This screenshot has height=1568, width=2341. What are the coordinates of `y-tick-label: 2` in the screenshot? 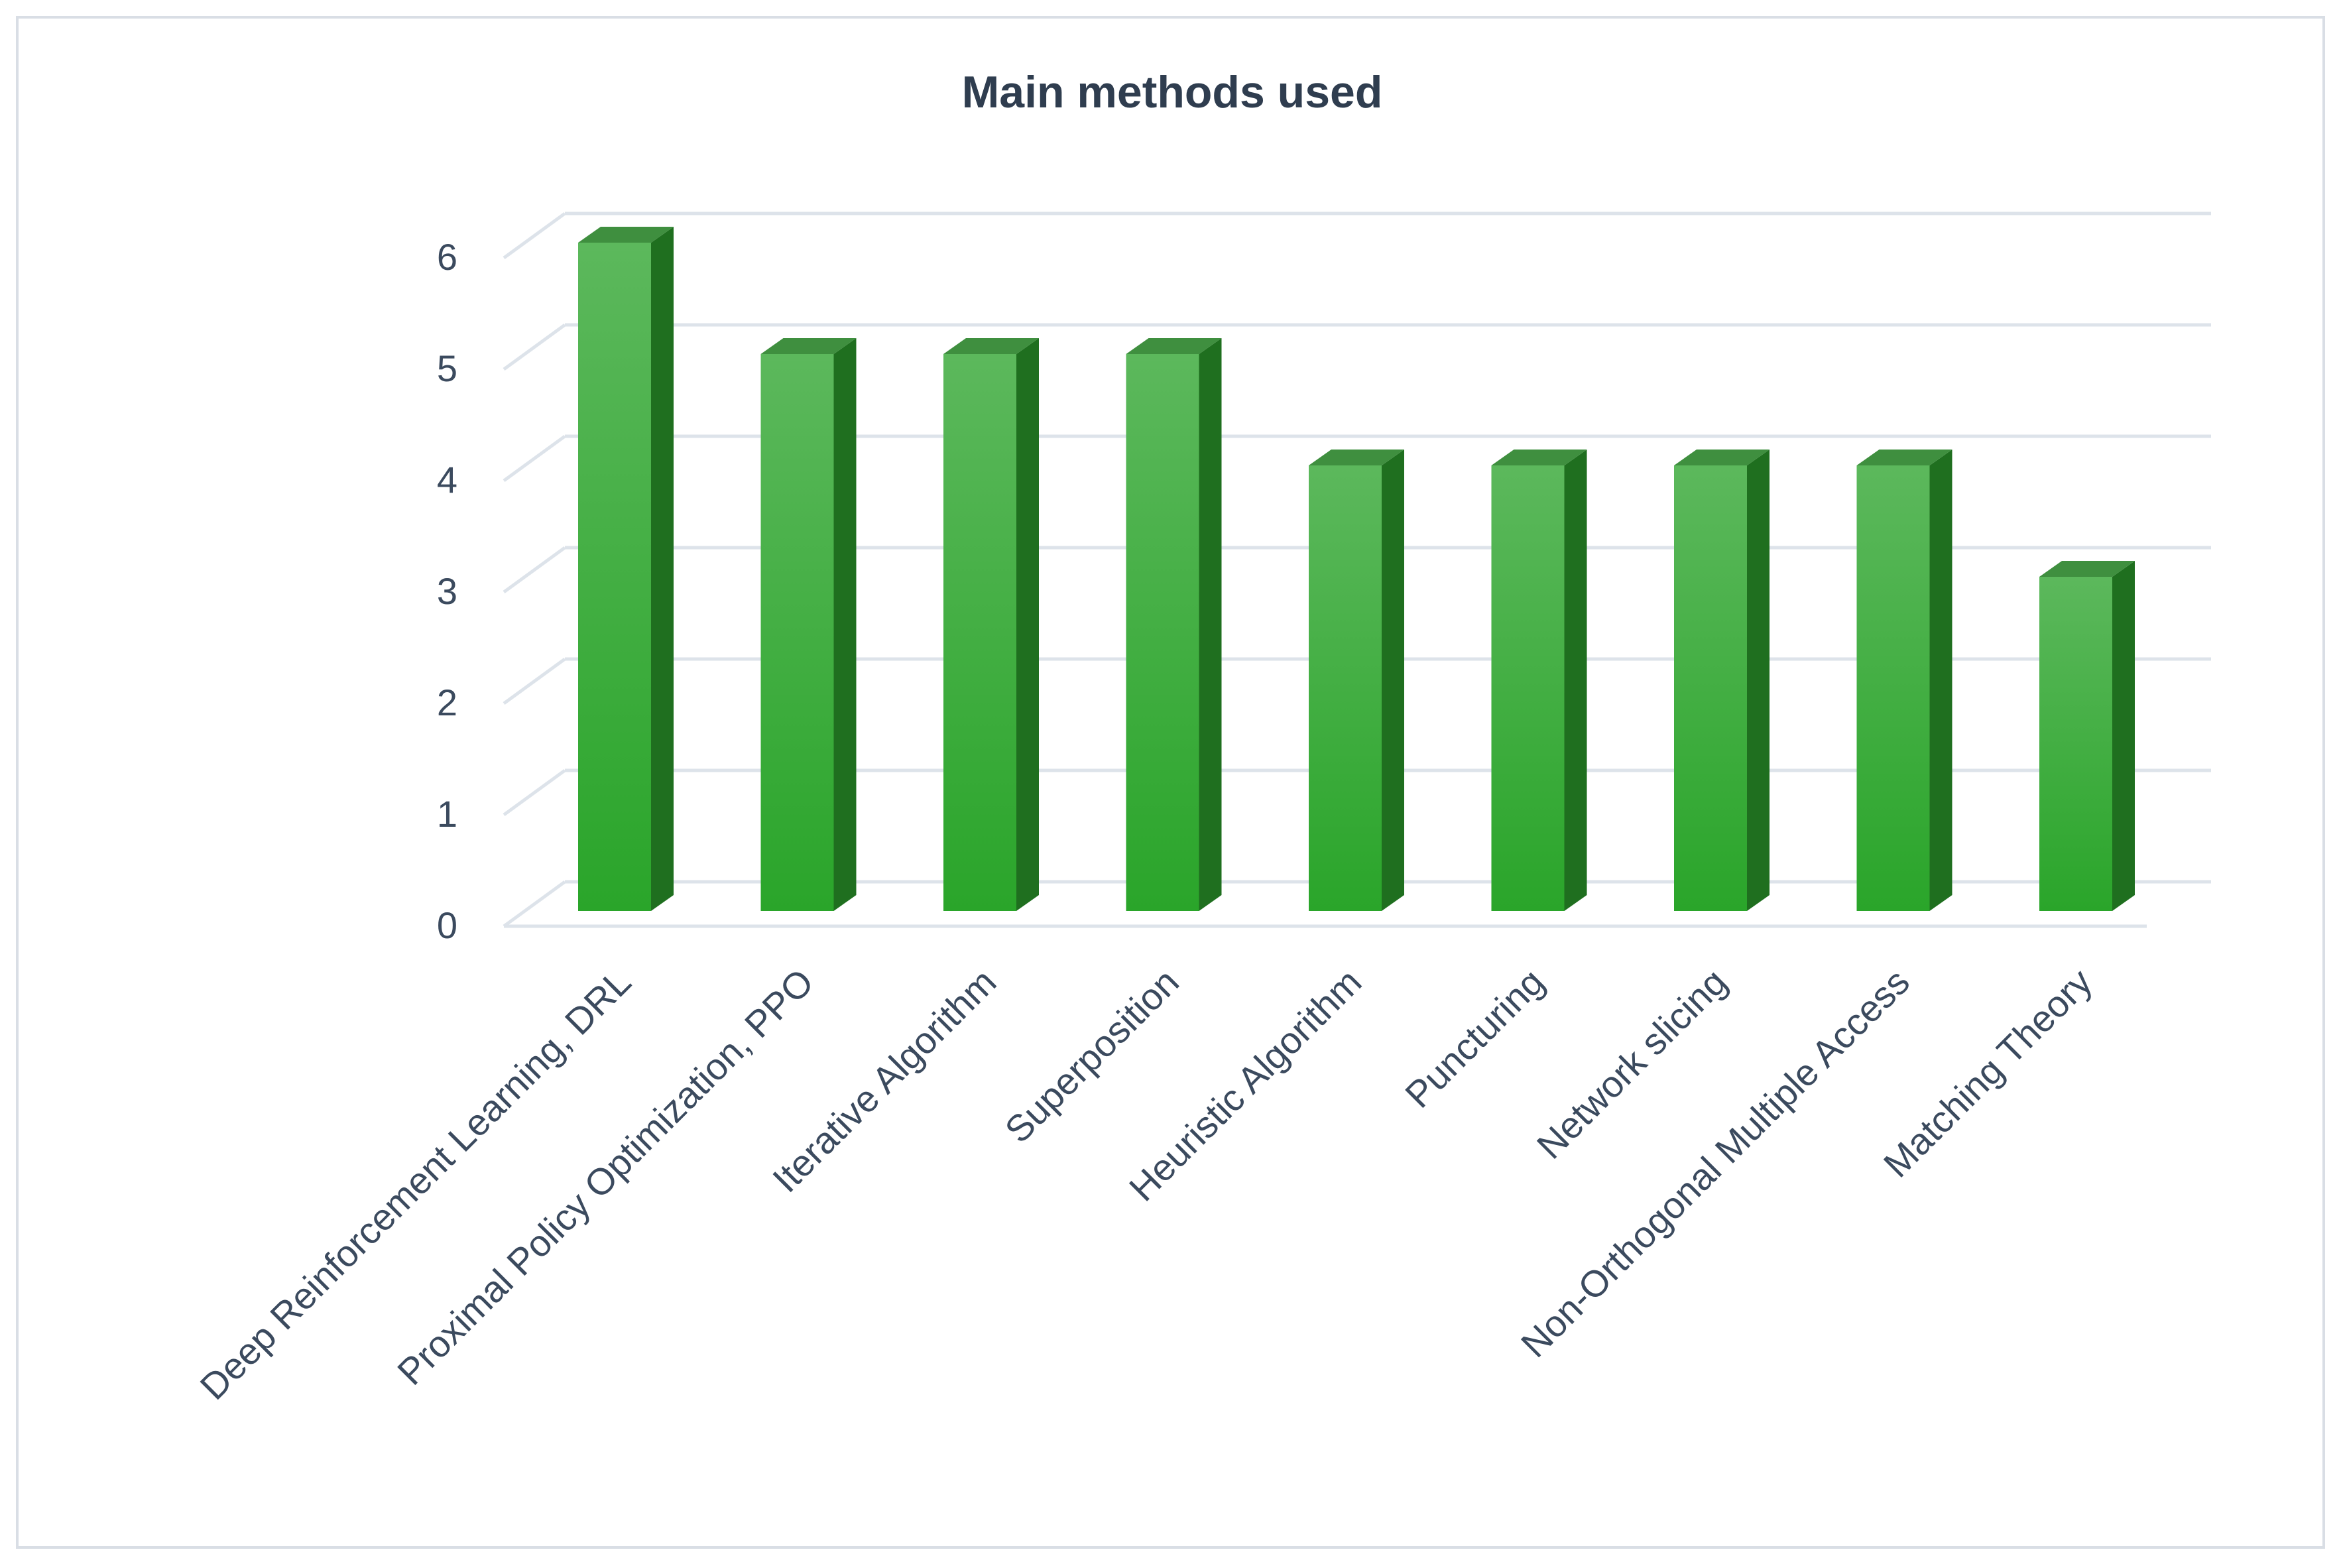 It's located at (447, 702).